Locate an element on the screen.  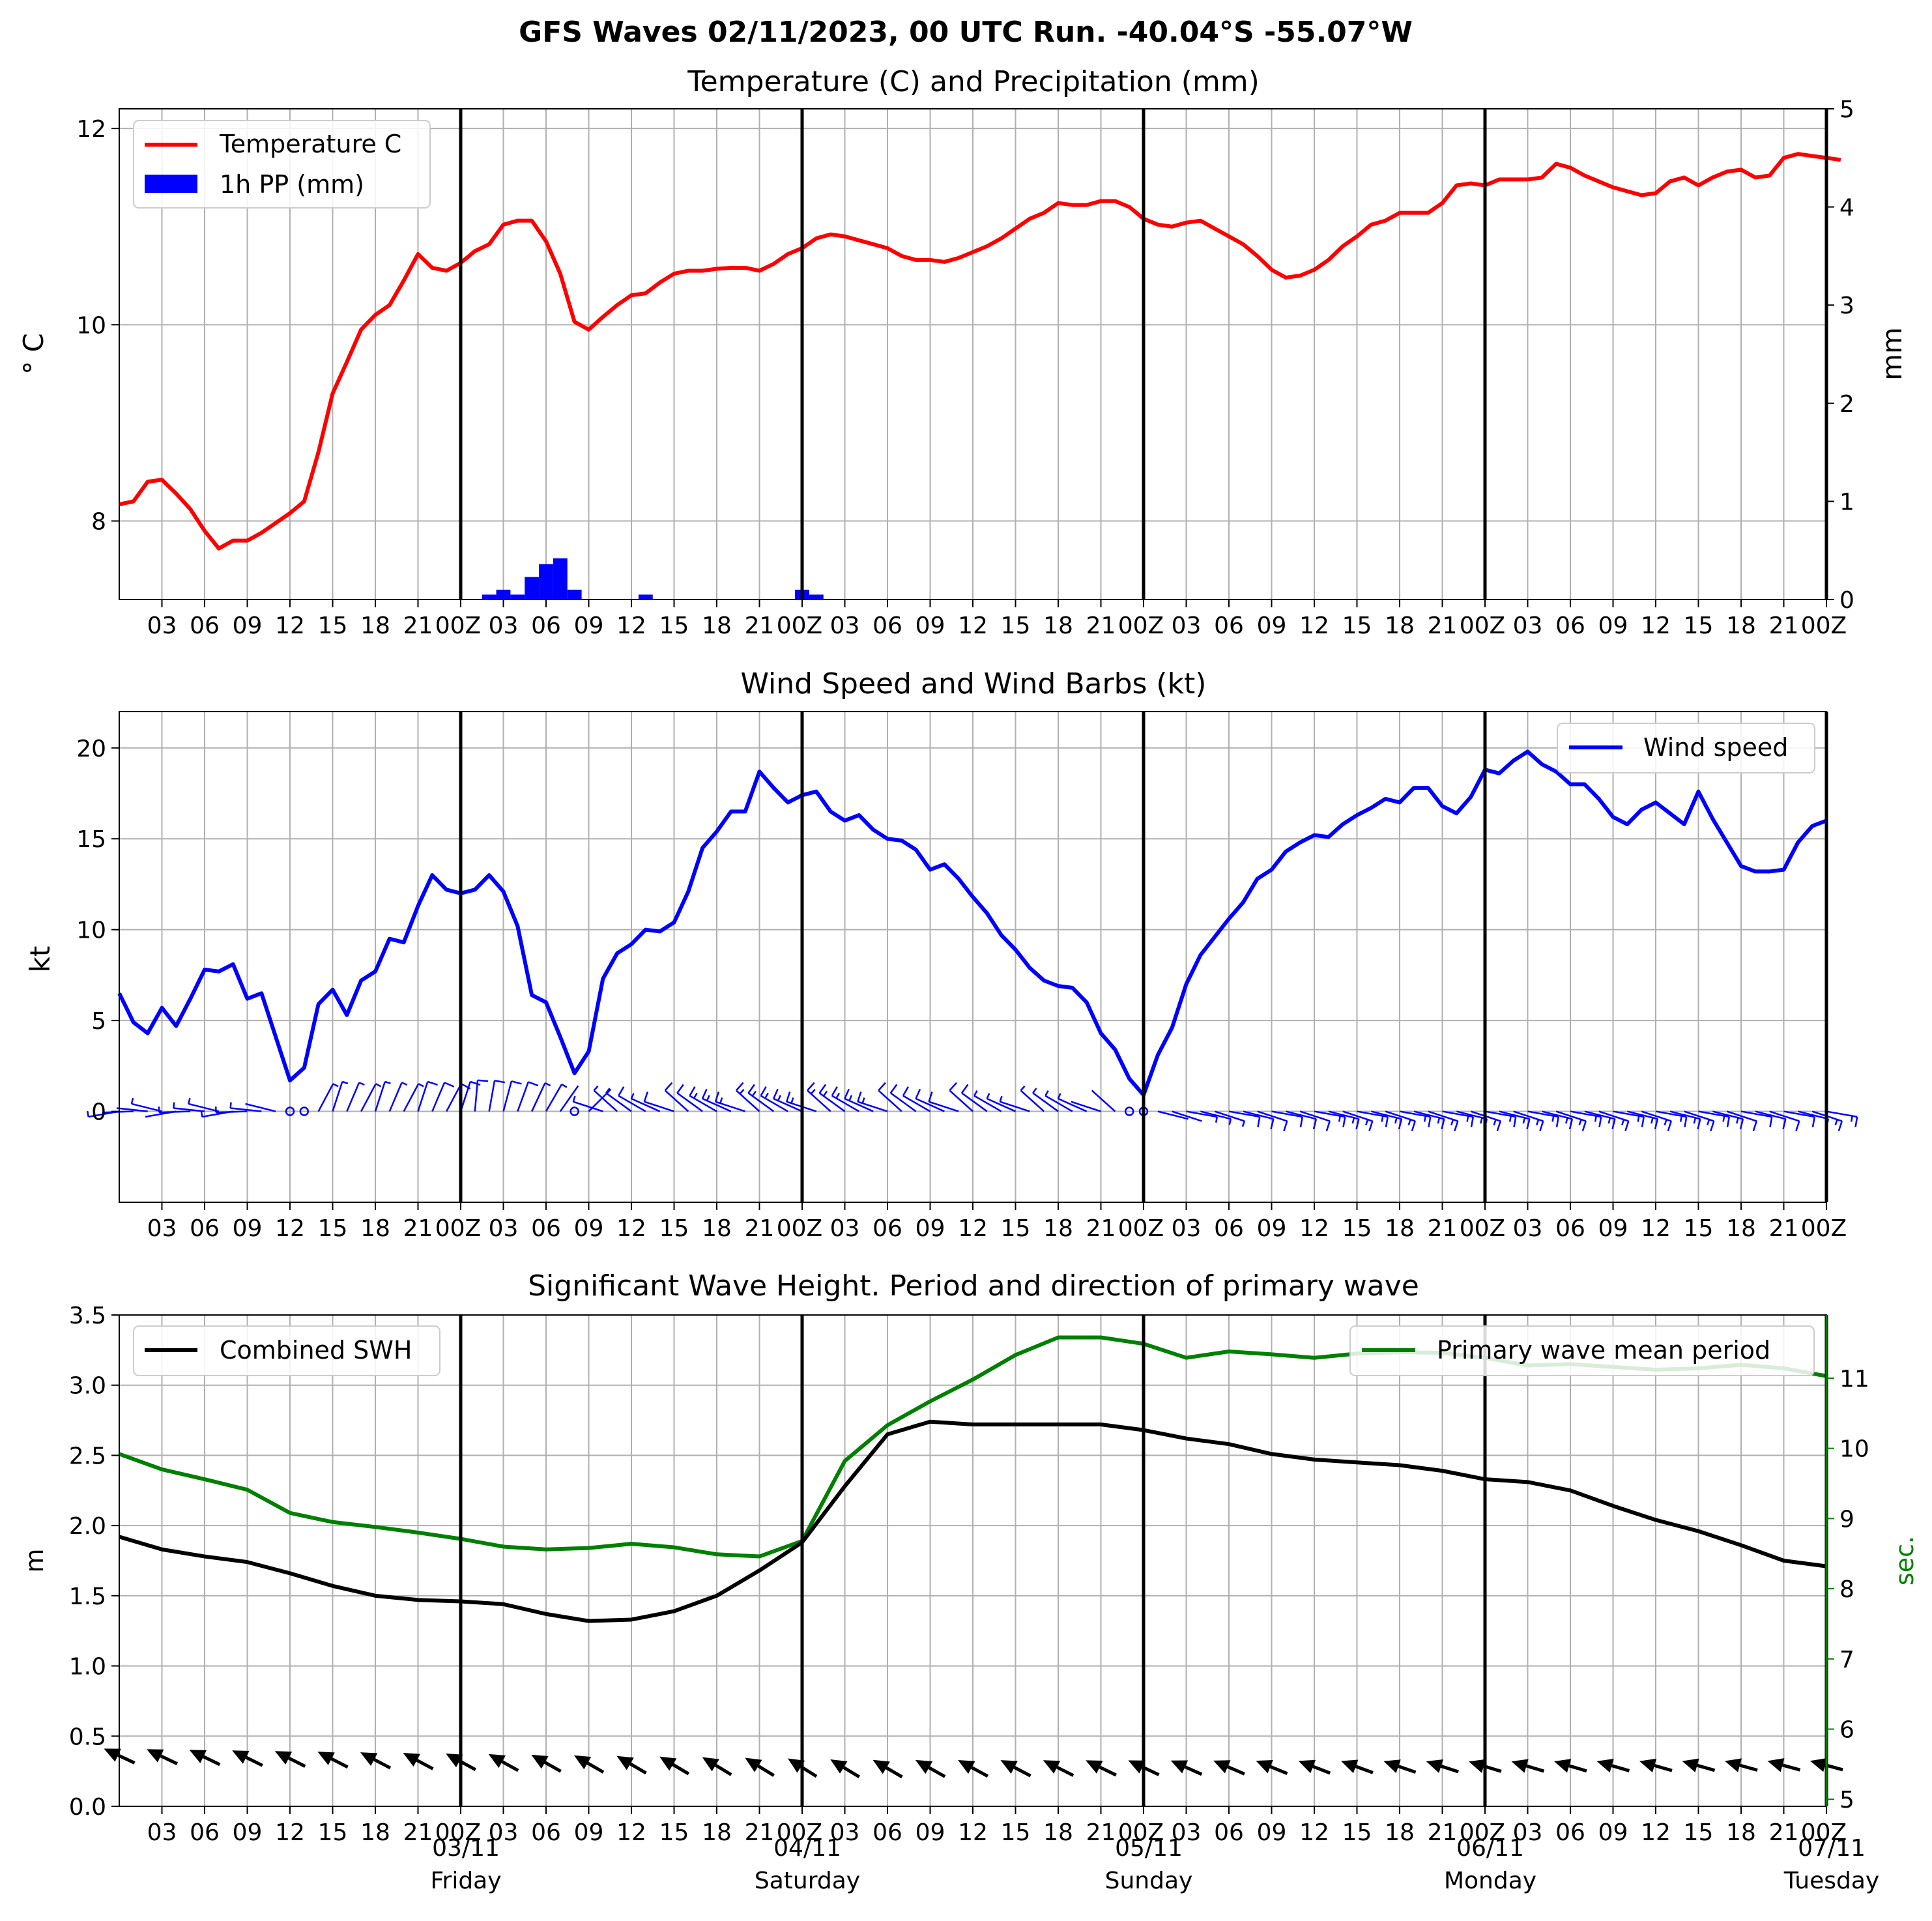
y2-tick-label: 10 is located at coordinates (1854, 1449).